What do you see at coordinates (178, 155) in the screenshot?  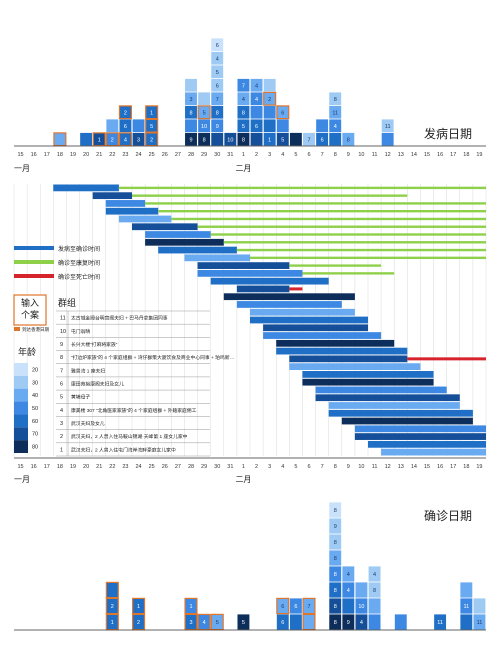 I see `tick-label: 27` at bounding box center [178, 155].